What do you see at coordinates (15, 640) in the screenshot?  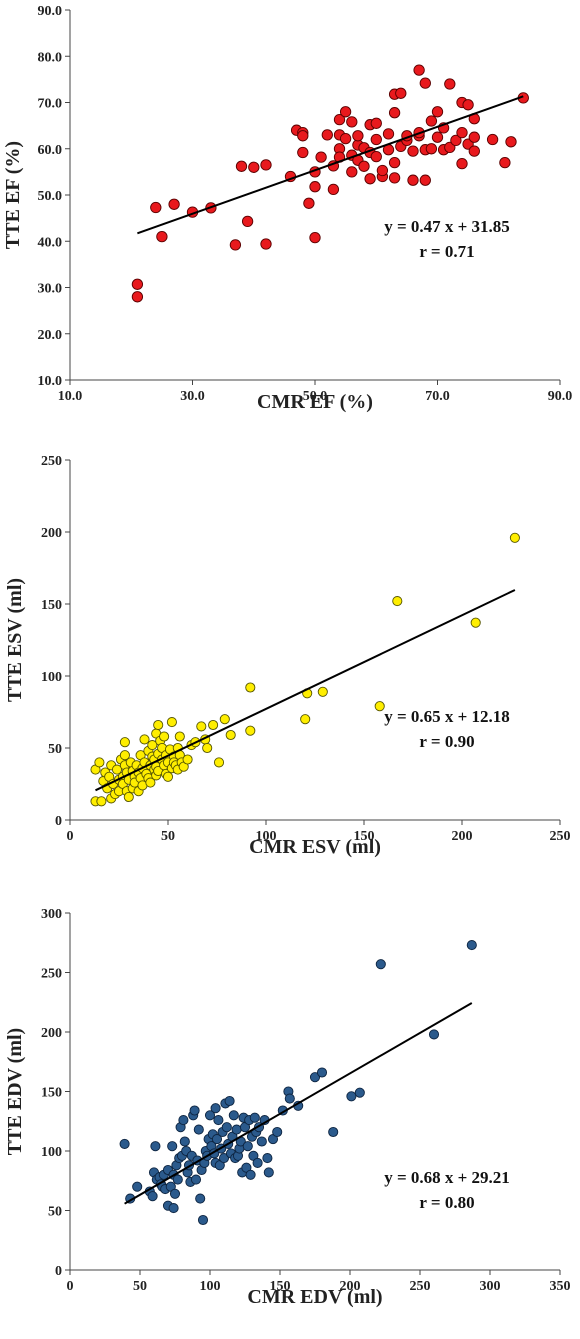 I see `y-axis-label: TTE ESV (ml)` at bounding box center [15, 640].